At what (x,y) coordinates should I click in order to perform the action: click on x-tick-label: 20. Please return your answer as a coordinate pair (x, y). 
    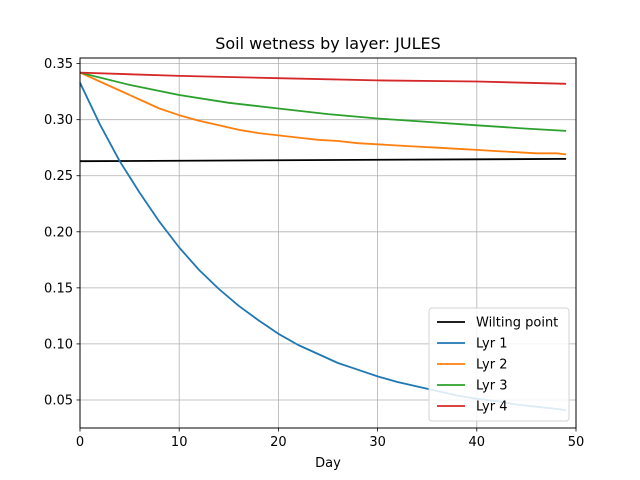
    Looking at the image, I should click on (278, 442).